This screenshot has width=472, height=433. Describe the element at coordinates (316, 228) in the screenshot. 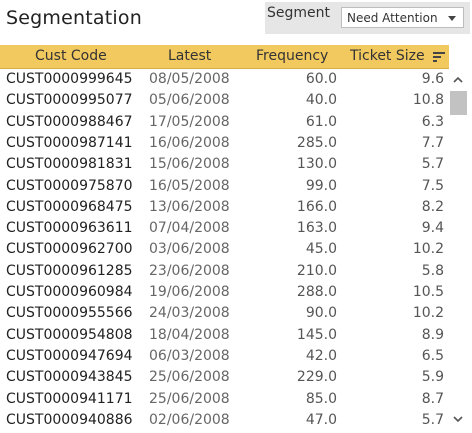

I see `frequency-cell: 163.0` at that location.